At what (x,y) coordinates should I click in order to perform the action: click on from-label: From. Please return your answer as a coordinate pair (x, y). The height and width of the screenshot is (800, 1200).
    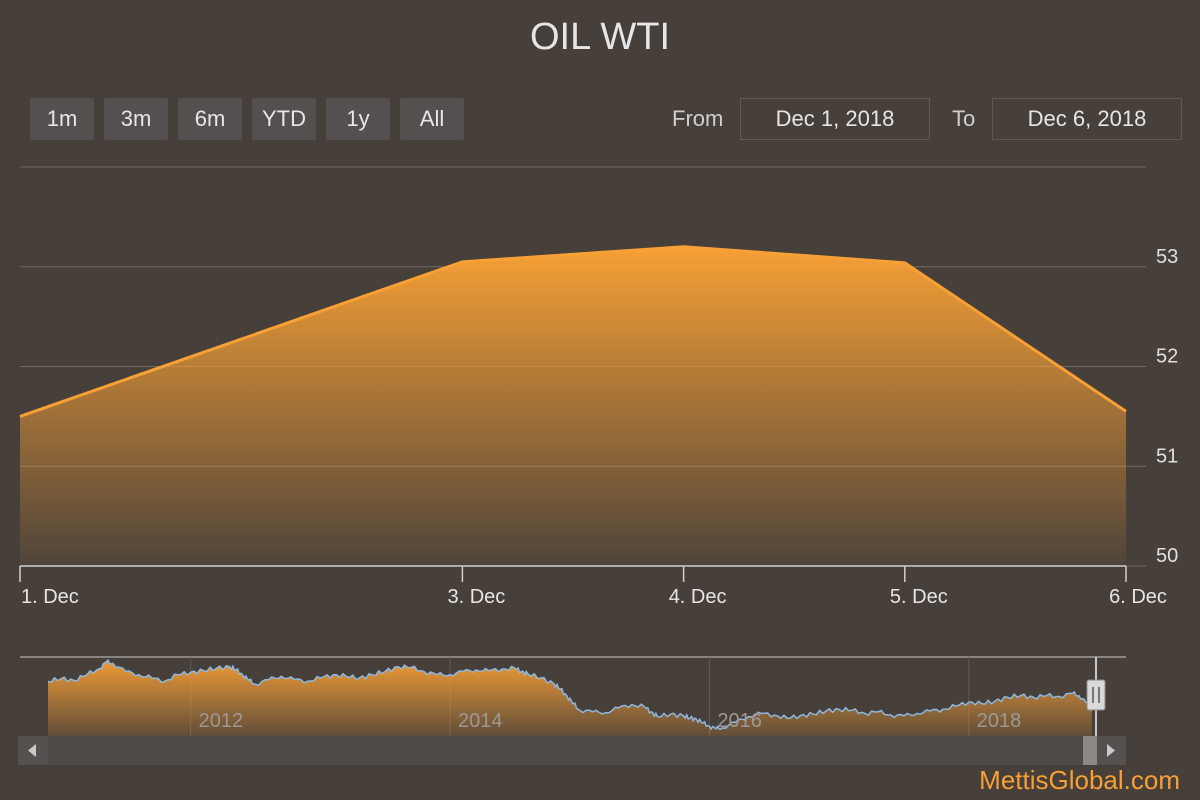
    Looking at the image, I should click on (698, 118).